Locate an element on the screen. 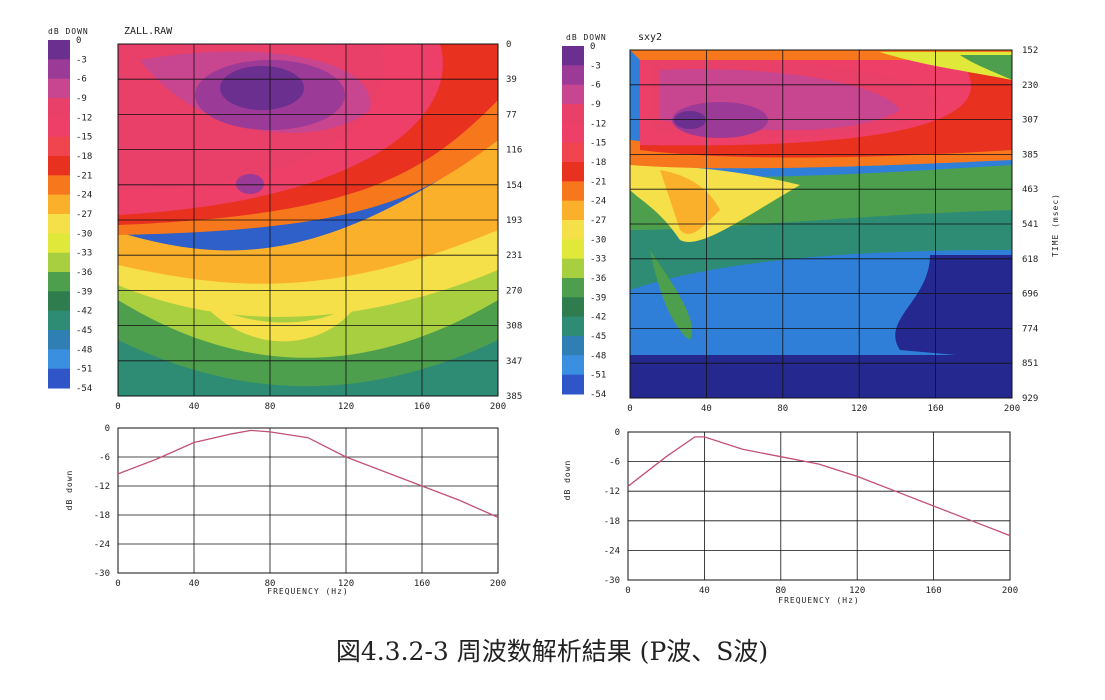 This screenshot has height=700, width=1105. colorbar-tick-label: -27 is located at coordinates (84, 215).